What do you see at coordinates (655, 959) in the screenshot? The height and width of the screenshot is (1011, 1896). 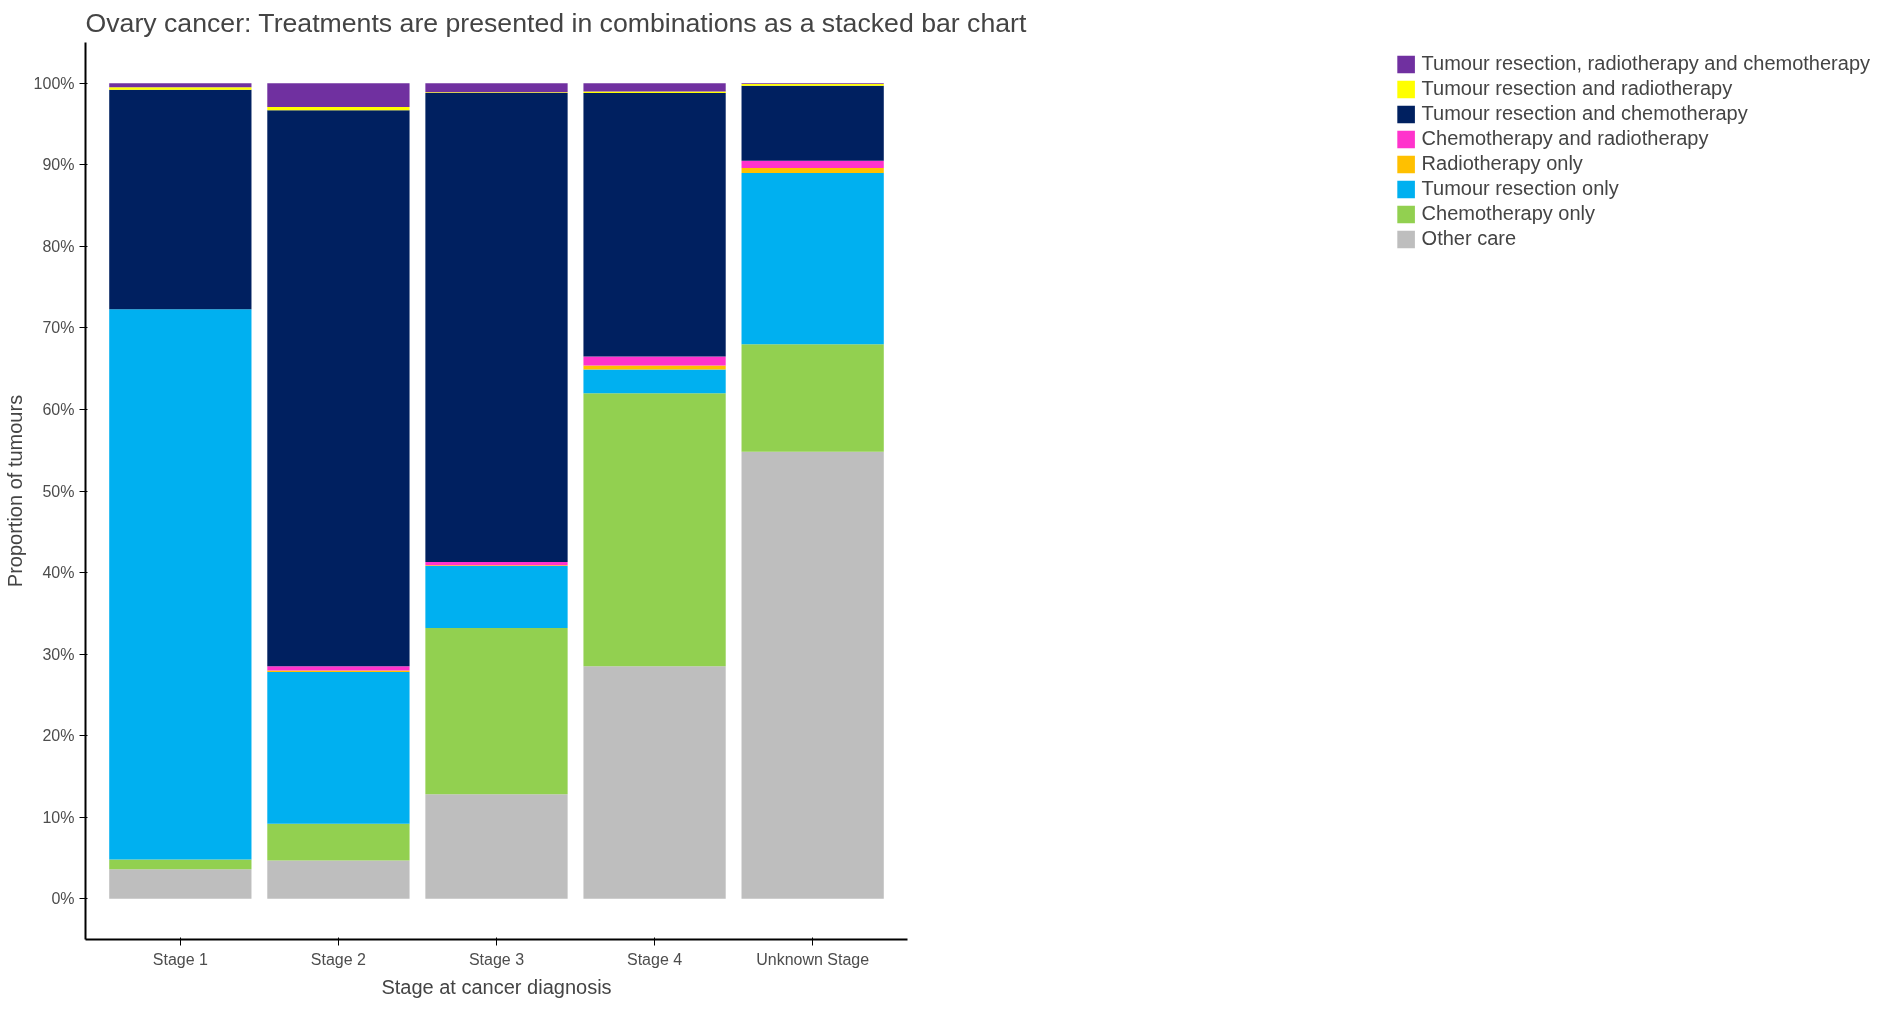 I see `x-tick-label: Stage 4` at bounding box center [655, 959].